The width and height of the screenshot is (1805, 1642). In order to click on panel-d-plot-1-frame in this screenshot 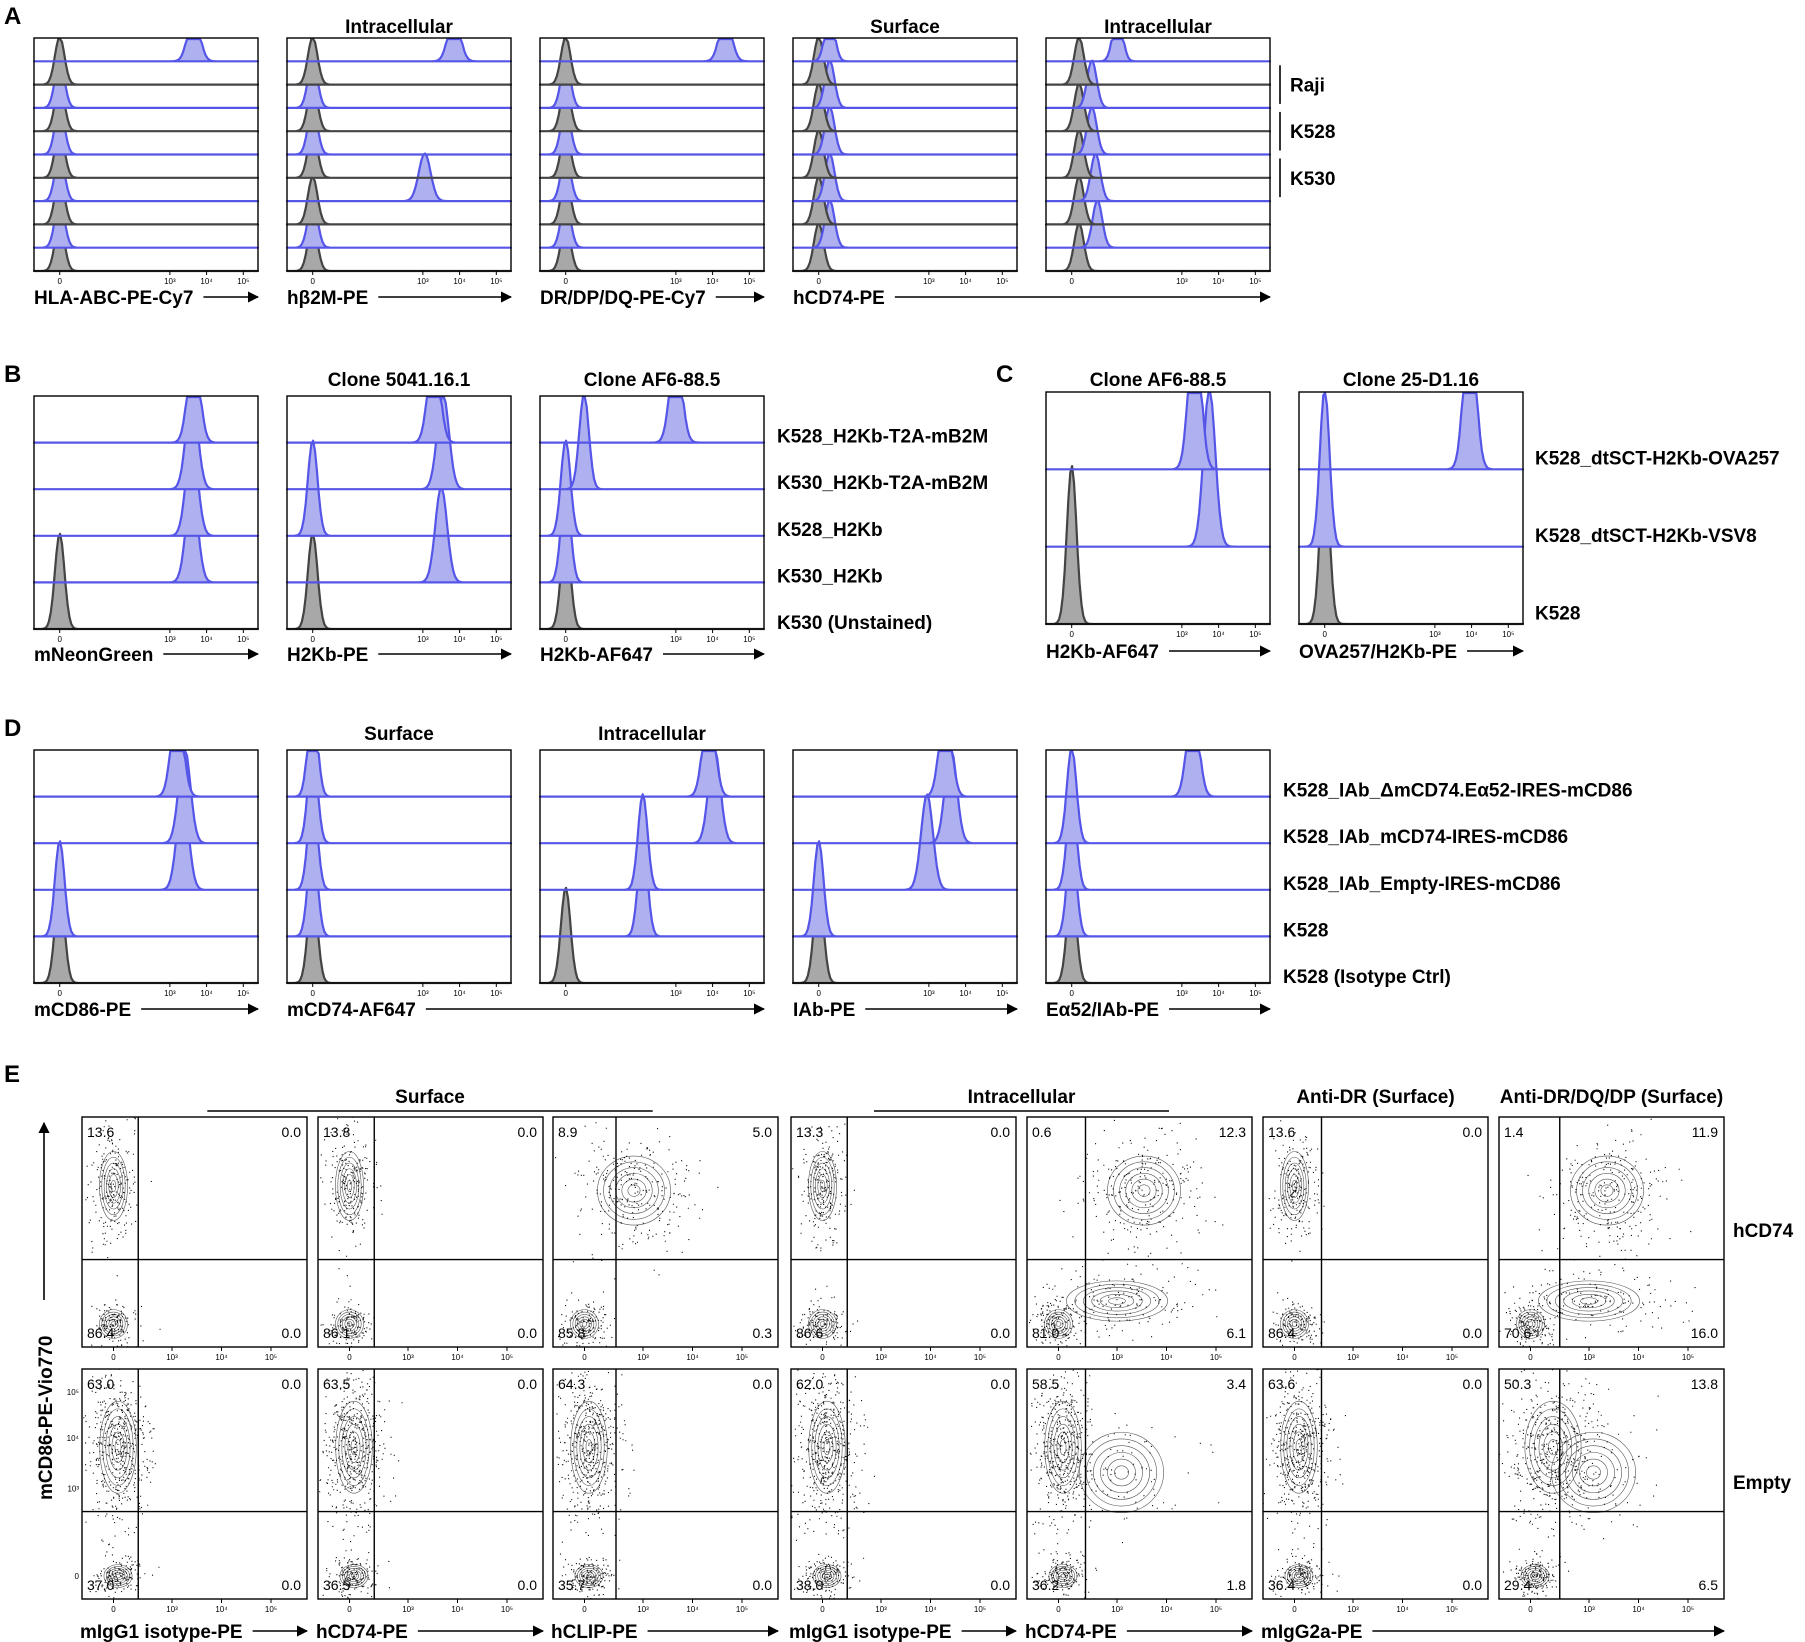, I will do `click(146, 866)`.